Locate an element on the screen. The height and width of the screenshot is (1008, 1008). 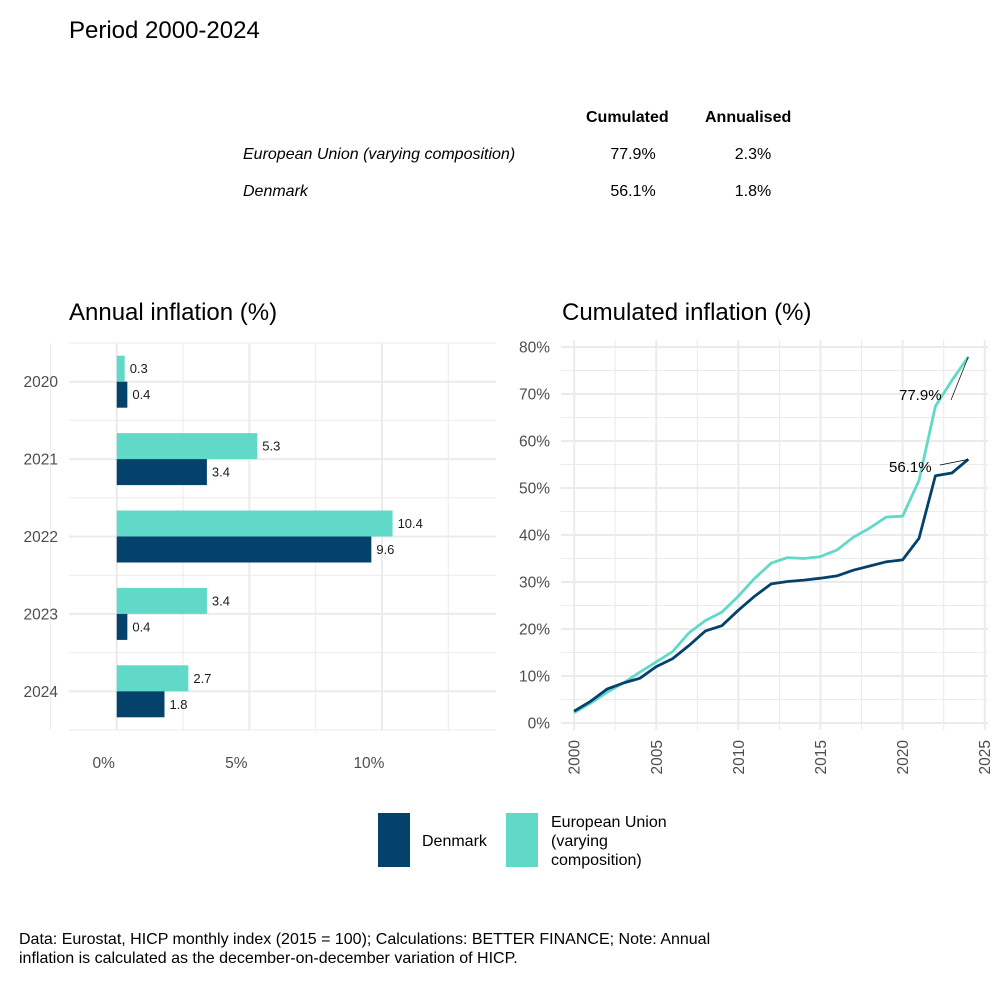
cumulated-chart-title: Cumulated inflation (%) is located at coordinates (687, 312).